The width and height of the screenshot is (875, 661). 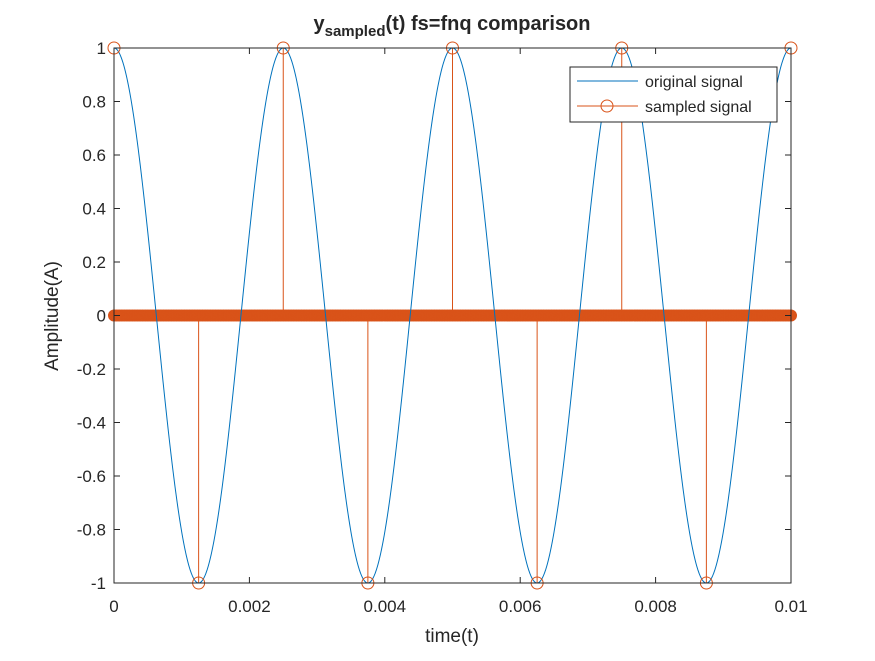 I want to click on chart-title: ysampled(t) fs=fnq comparison, so click(x=452, y=26).